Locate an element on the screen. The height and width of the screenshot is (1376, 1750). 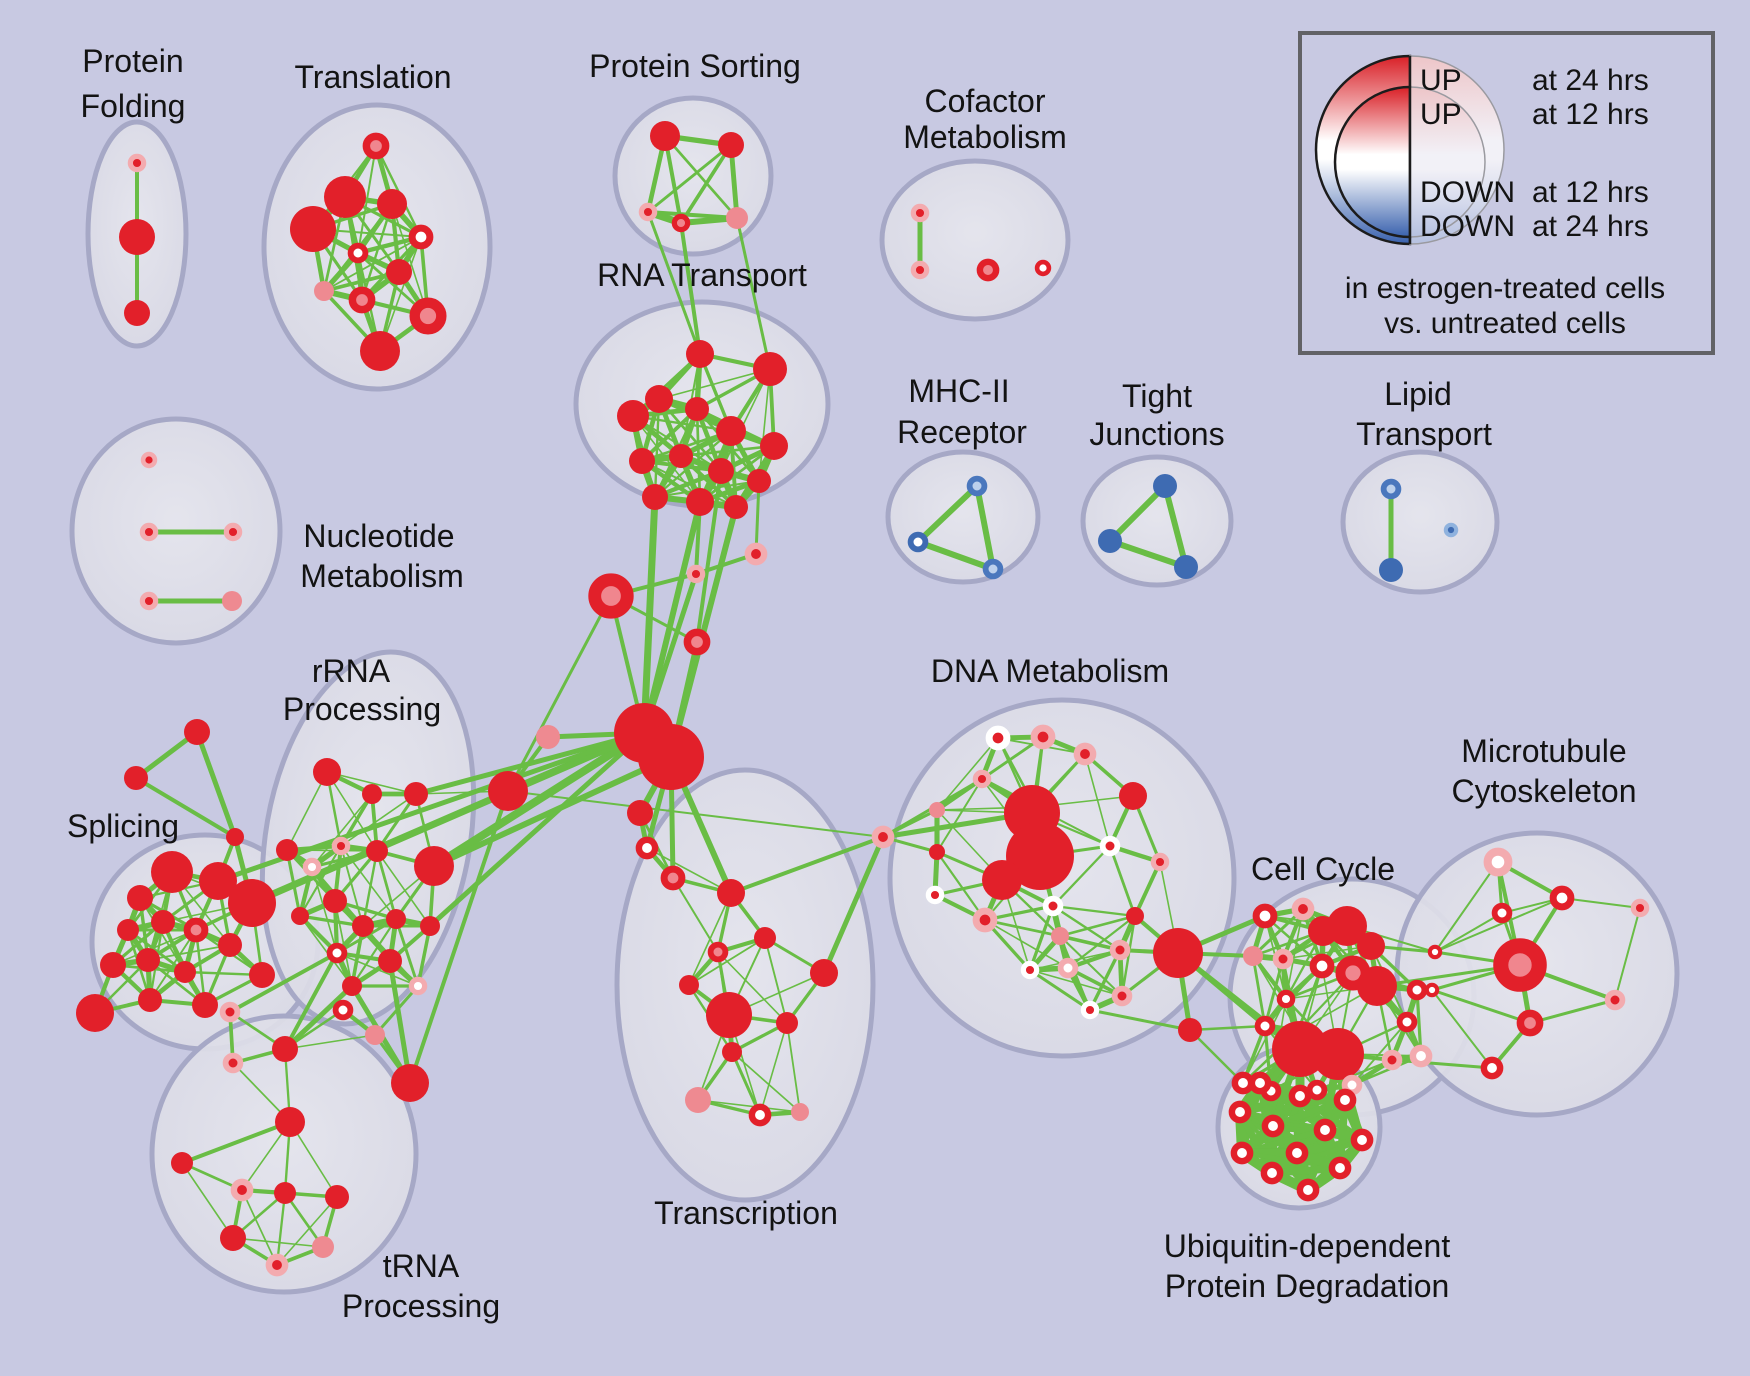
cluster-label-protein-folding: Protein is located at coordinates (132, 61).